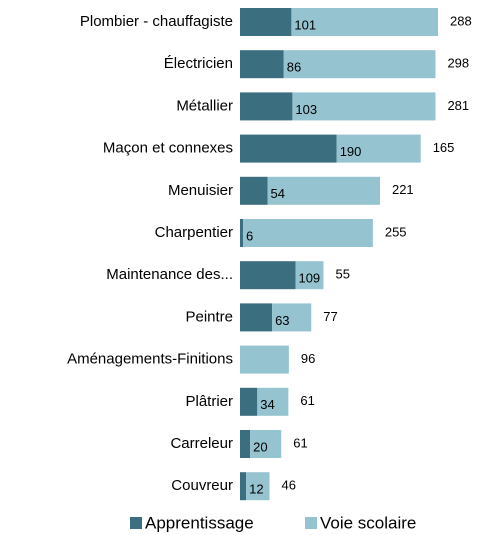  What do you see at coordinates (256, 489) in the screenshot?
I see `value-label: 12` at bounding box center [256, 489].